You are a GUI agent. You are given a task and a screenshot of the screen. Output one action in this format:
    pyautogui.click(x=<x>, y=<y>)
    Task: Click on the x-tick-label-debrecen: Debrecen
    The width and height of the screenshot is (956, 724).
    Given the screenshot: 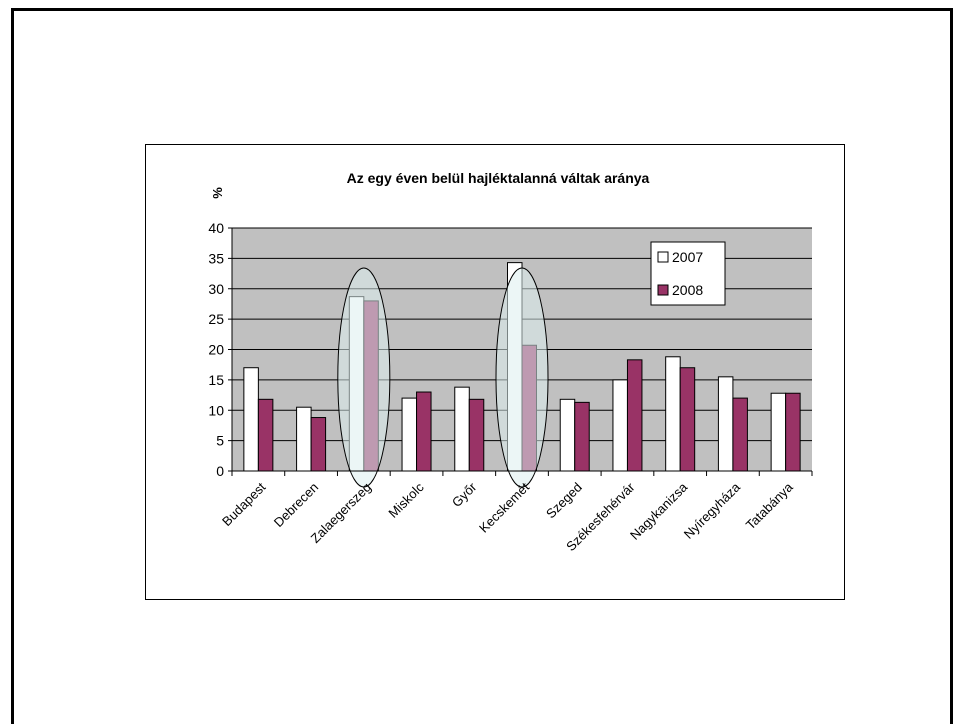 What is the action you would take?
    pyautogui.click(x=296, y=505)
    